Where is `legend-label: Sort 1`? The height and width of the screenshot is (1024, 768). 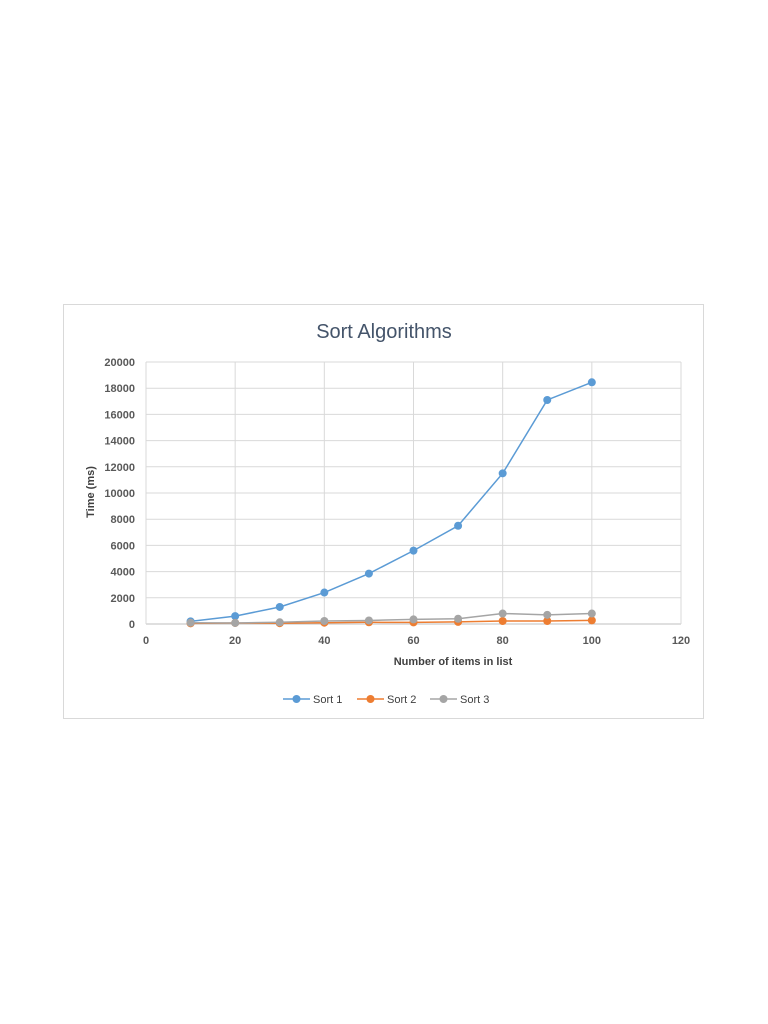 legend-label: Sort 1 is located at coordinates (327, 700).